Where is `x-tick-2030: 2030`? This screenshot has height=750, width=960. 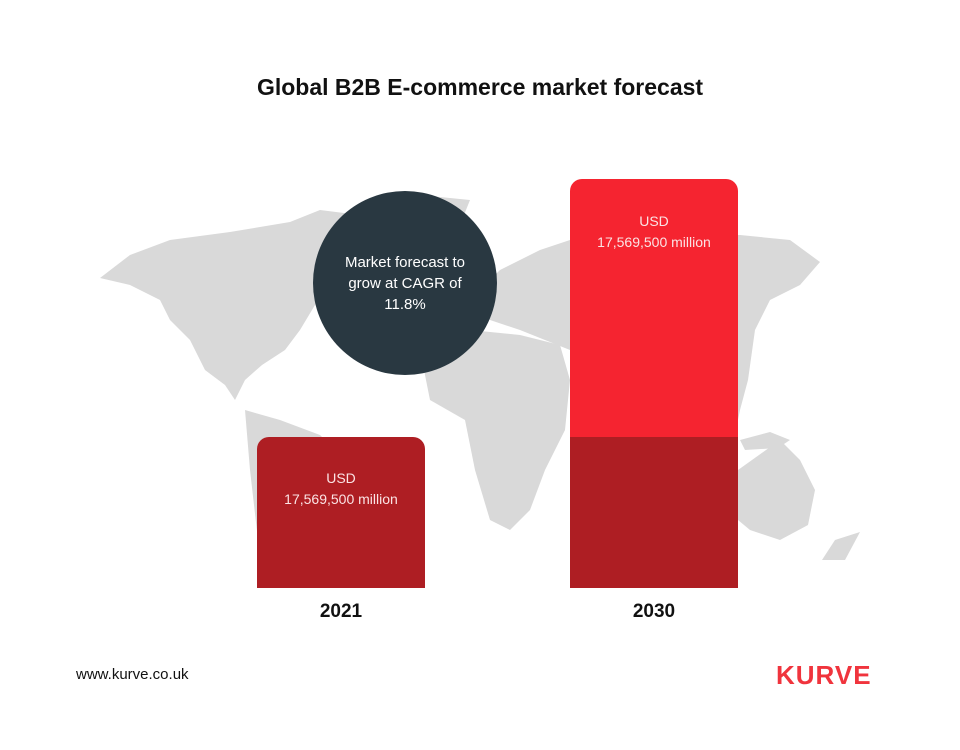 x-tick-2030: 2030 is located at coordinates (654, 611).